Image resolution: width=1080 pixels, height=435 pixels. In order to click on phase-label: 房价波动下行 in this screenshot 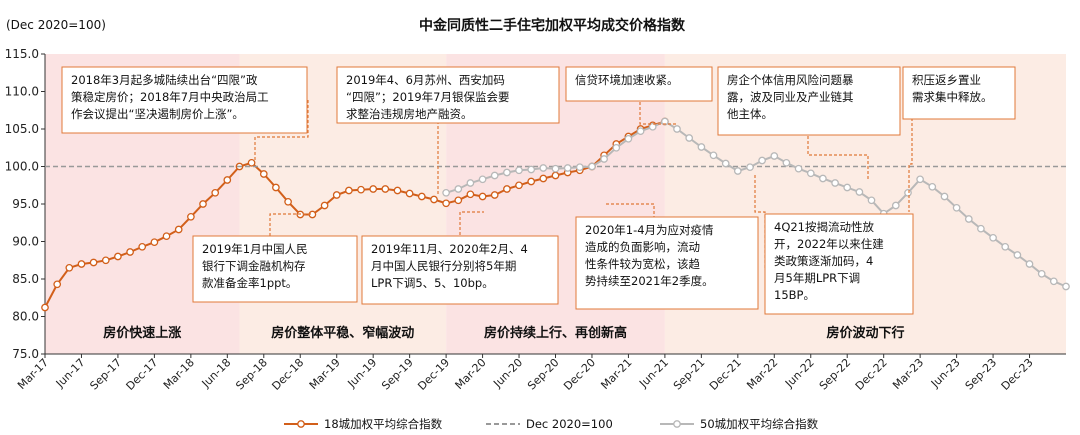, I will do `click(865, 333)`.